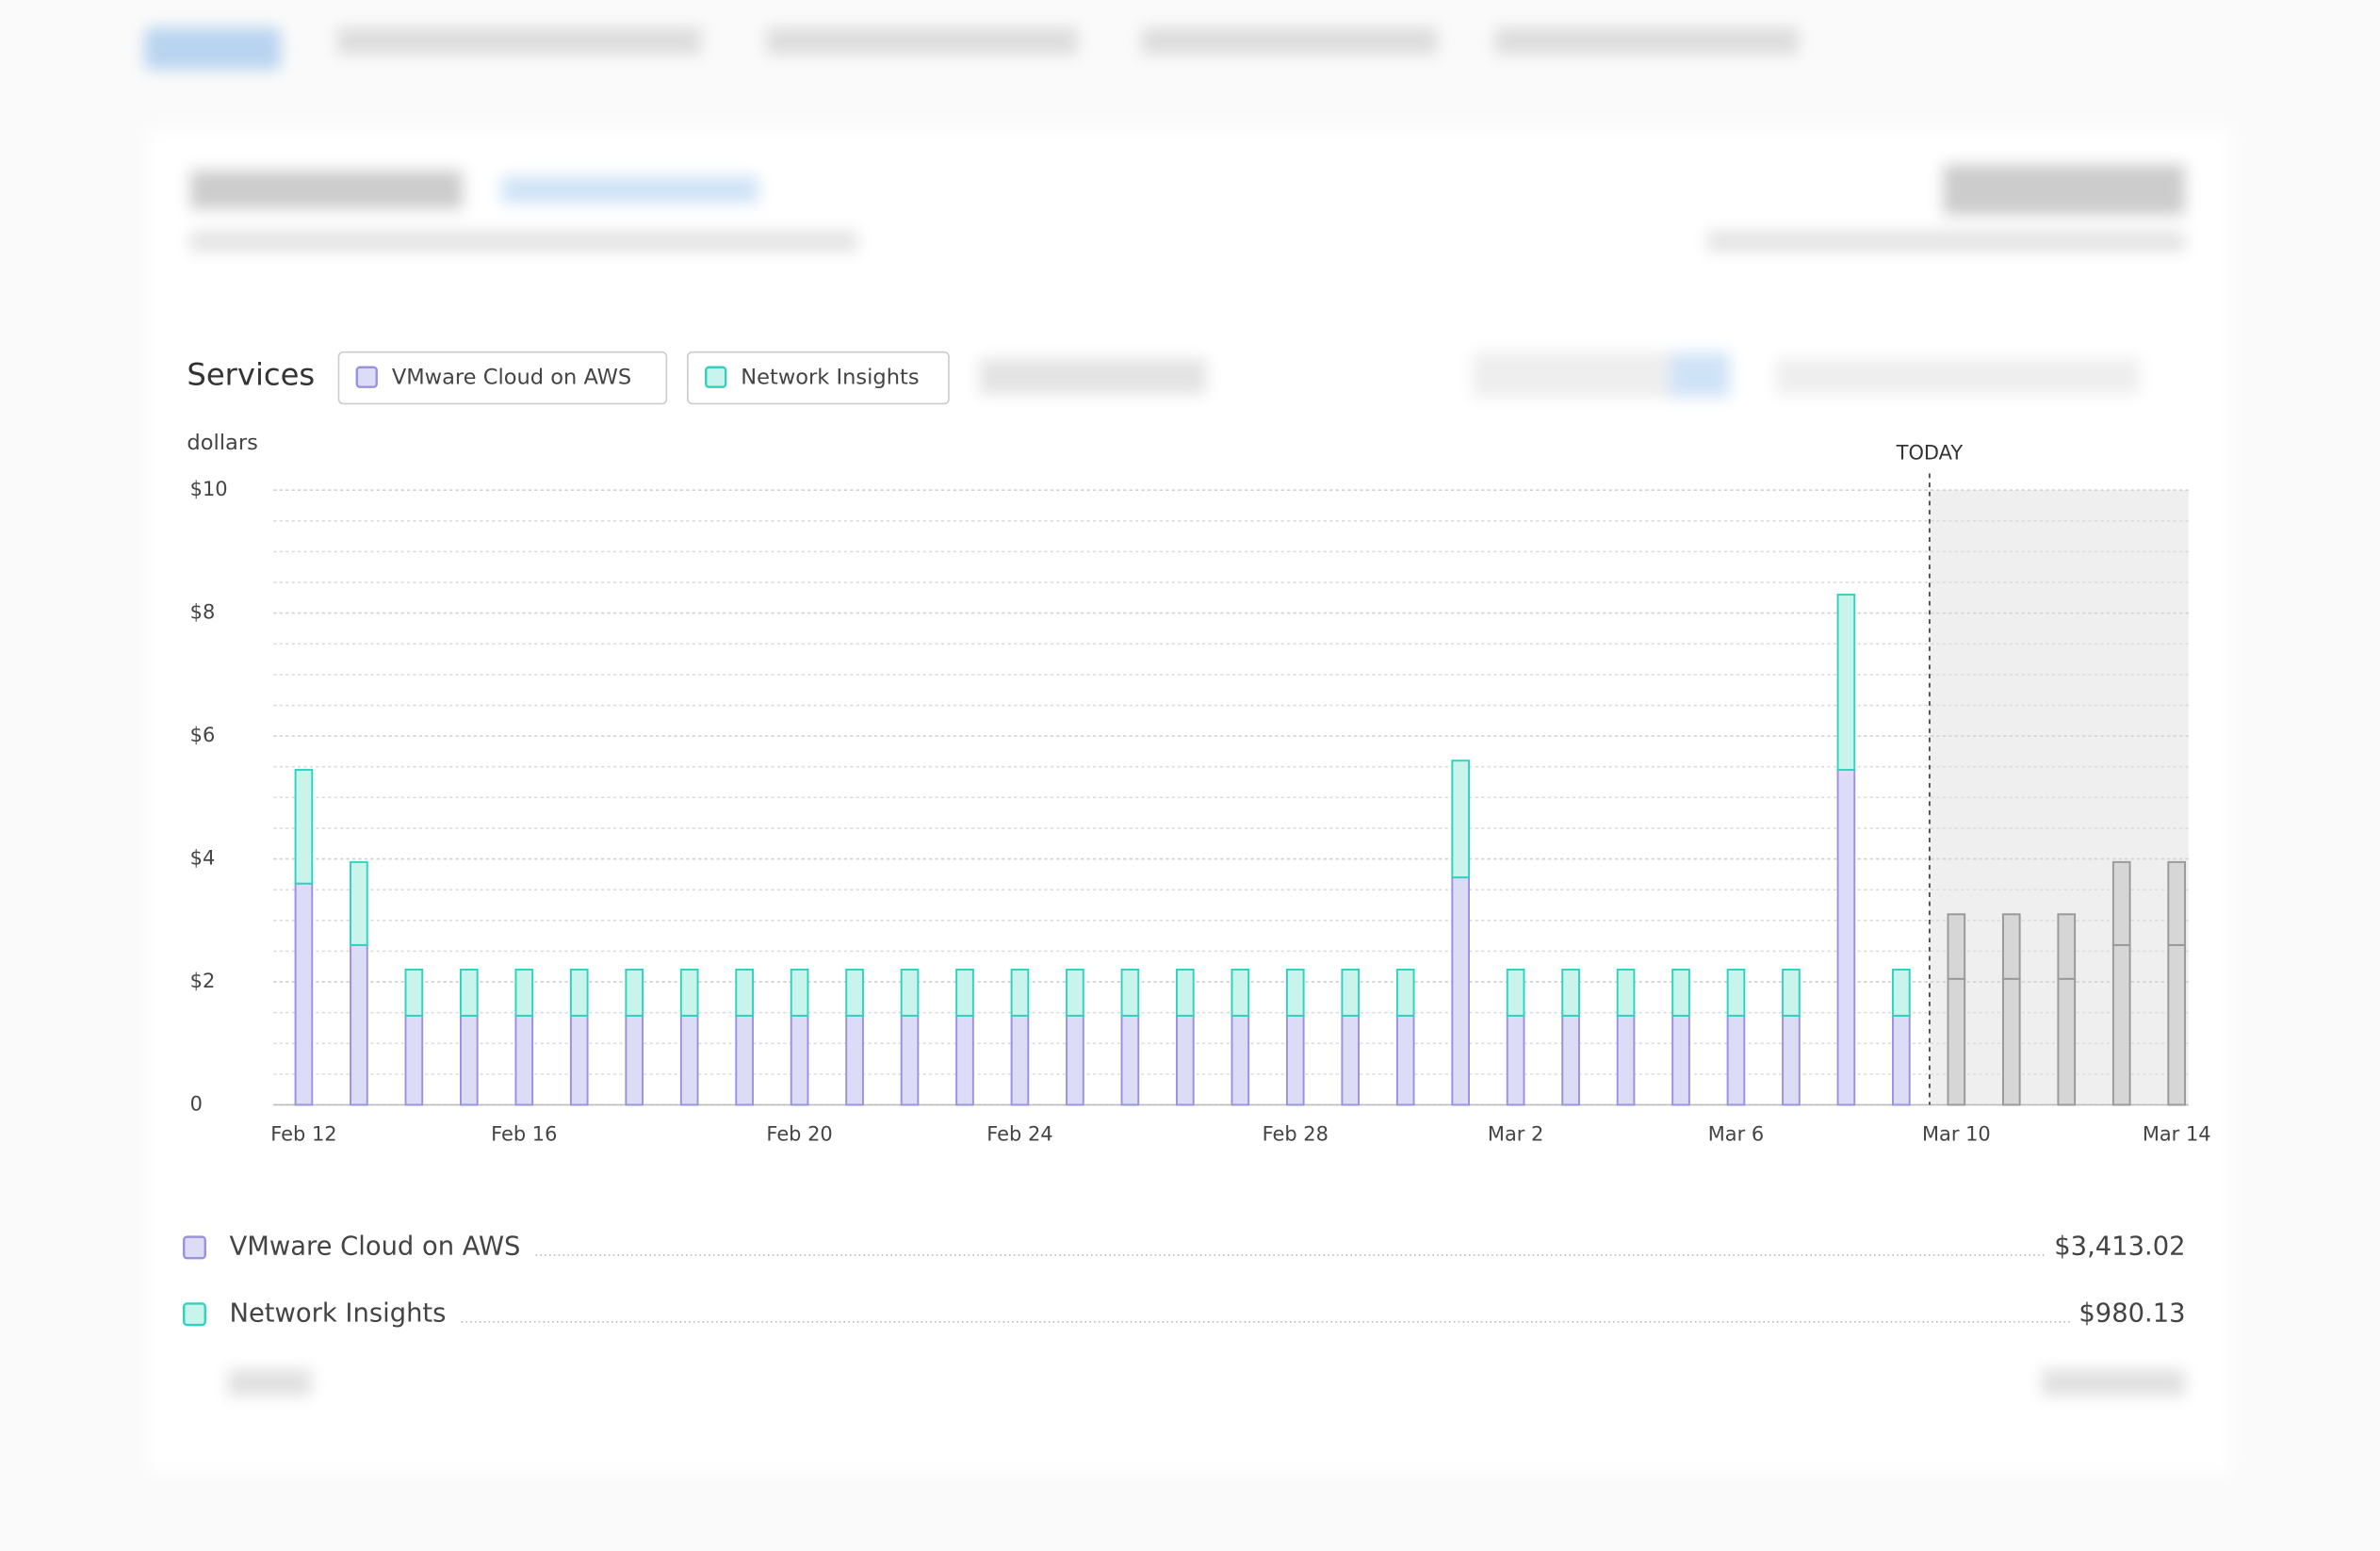 This screenshot has width=2380, height=1551. Describe the element at coordinates (2119, 1246) in the screenshot. I see `legend-total: $3,413.02` at that location.